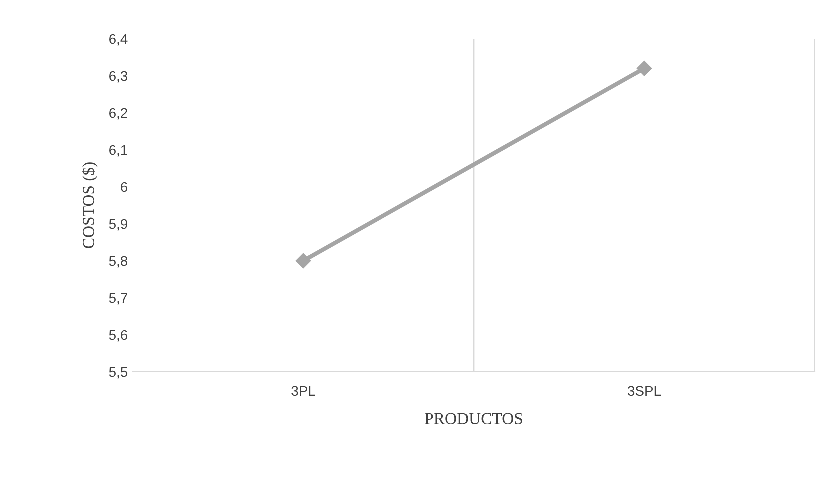 The width and height of the screenshot is (837, 477). What do you see at coordinates (118, 262) in the screenshot?
I see `y-tick-label: 5,8` at bounding box center [118, 262].